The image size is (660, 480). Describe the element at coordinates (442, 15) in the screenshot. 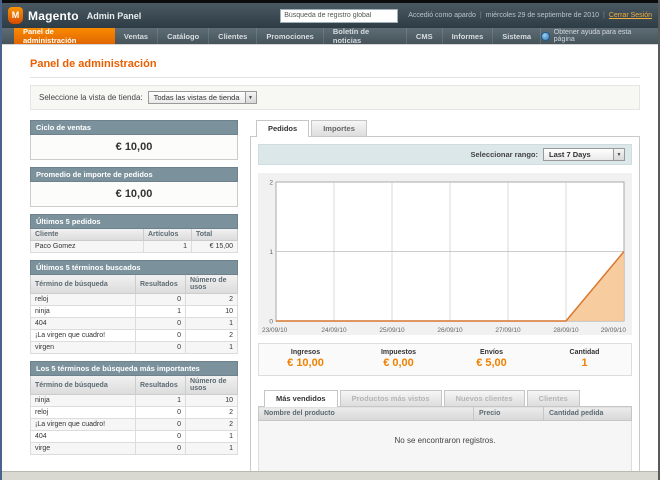

I see `logged-in-text: Accedió como apardo` at that location.